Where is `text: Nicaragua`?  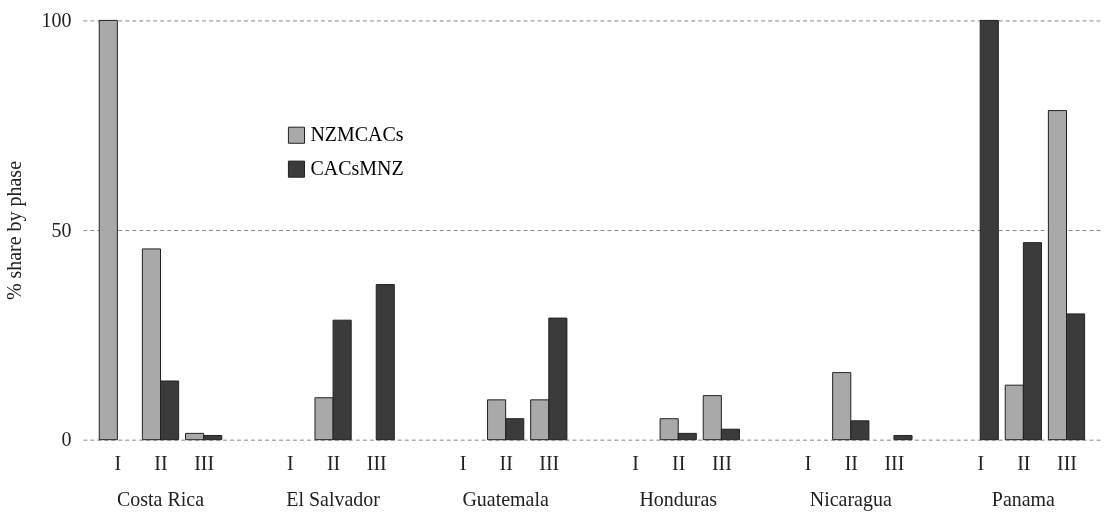 text: Nicaragua is located at coordinates (850, 499).